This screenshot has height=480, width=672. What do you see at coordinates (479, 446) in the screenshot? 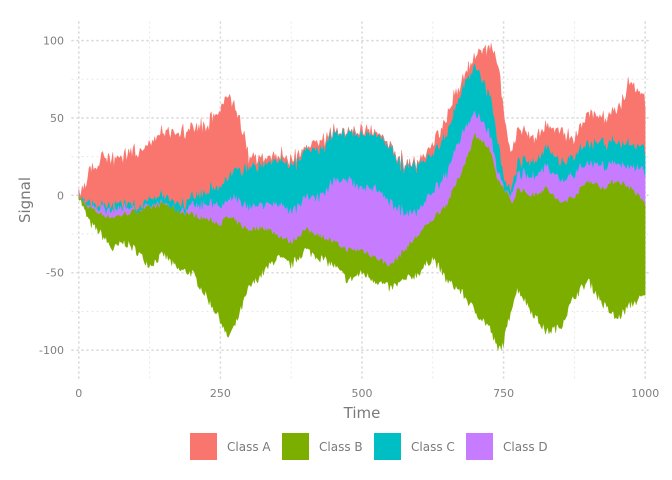
I see `legend-swatch-class-d` at bounding box center [479, 446].